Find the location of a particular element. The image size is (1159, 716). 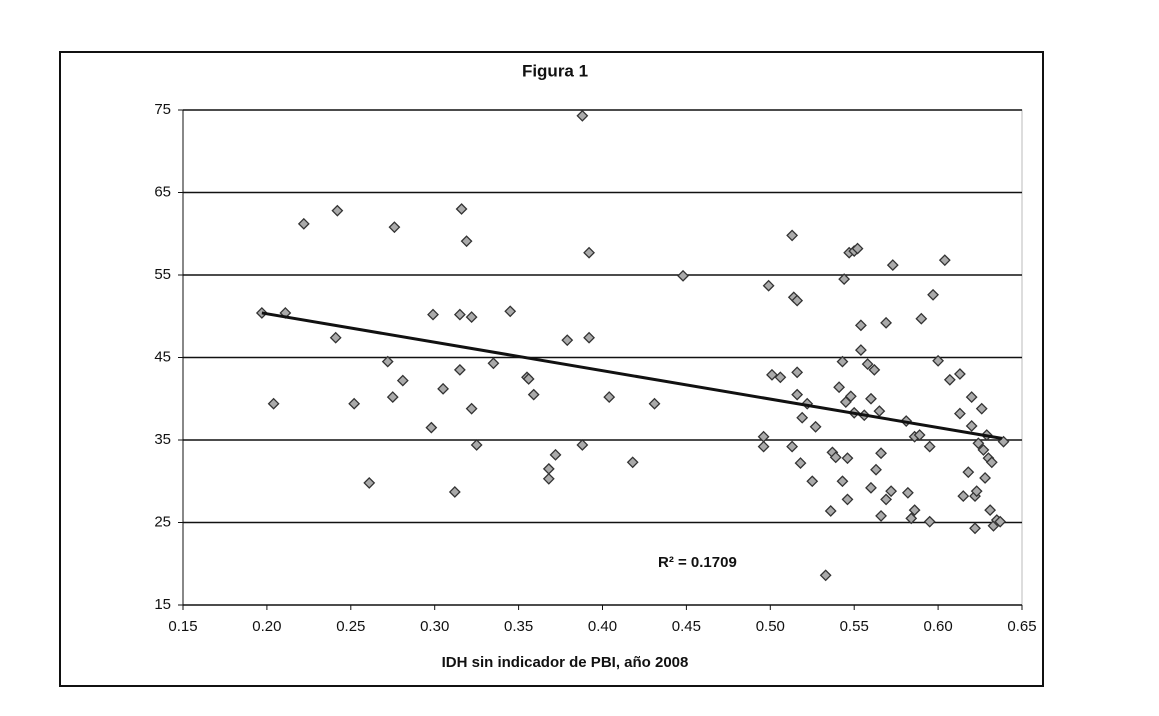

x-tick-label: 0.15 is located at coordinates (182, 626).